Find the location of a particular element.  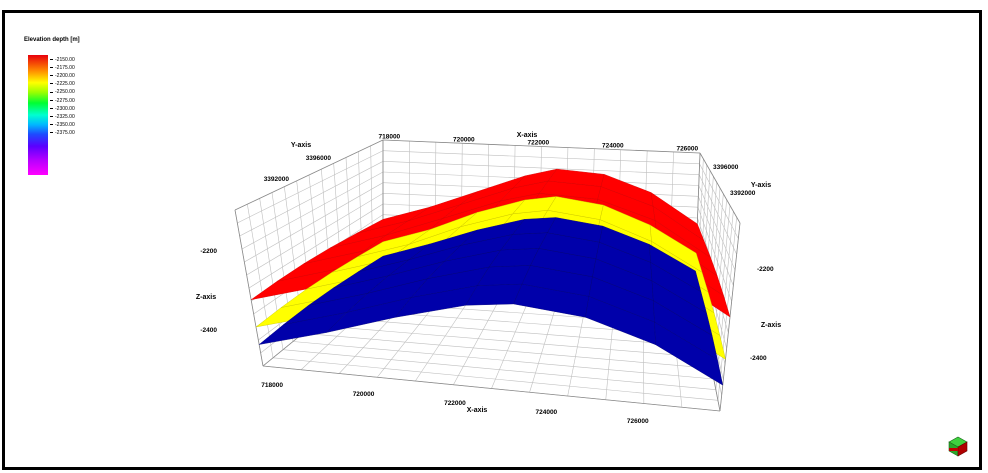

colorbar-tick: -2250.00 is located at coordinates (62, 92).